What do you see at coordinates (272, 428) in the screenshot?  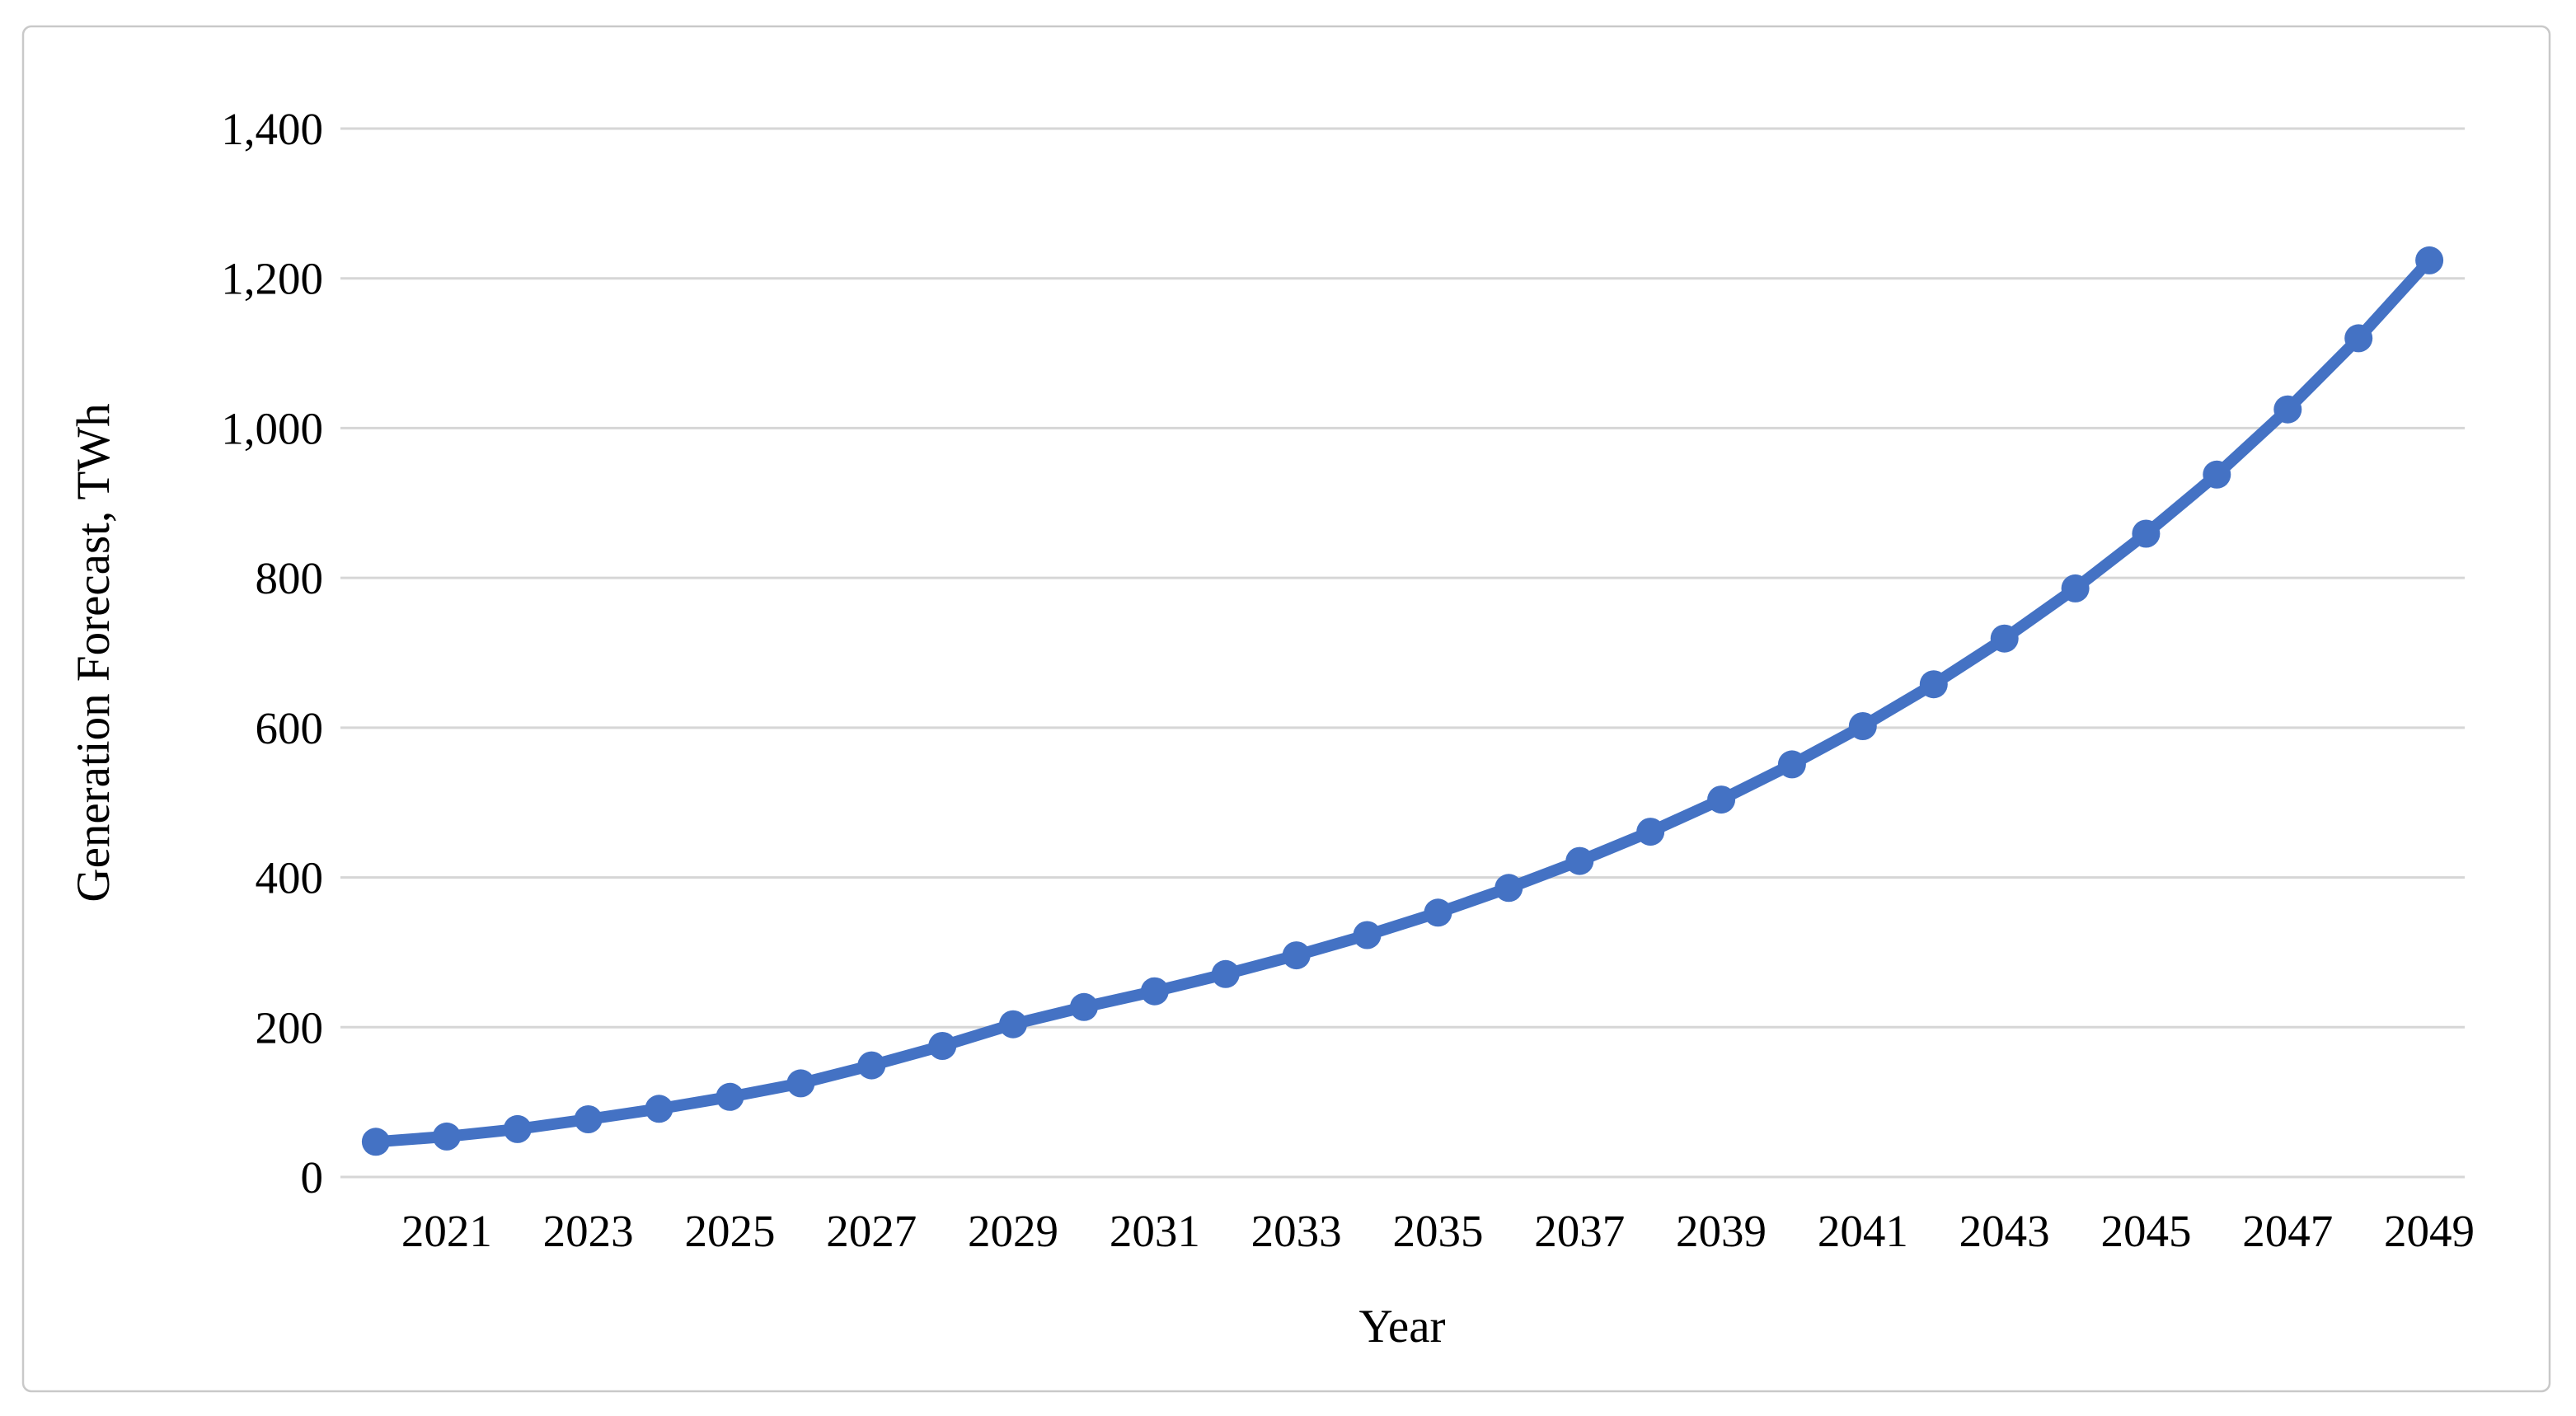 I see `y-tick-label: 1,000` at bounding box center [272, 428].